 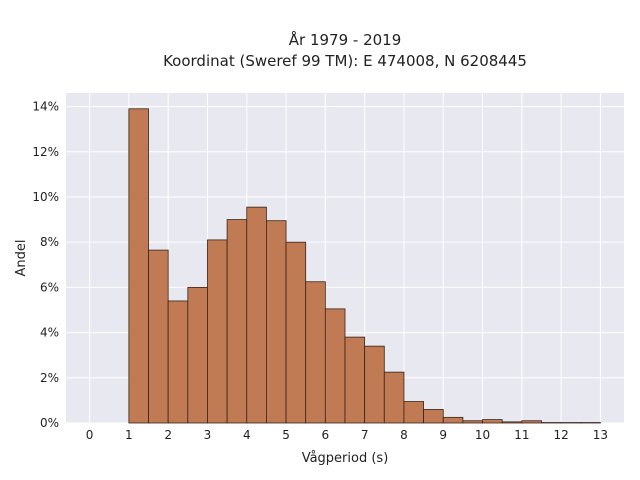 What do you see at coordinates (49, 242) in the screenshot?
I see `y-tick-label: 8%` at bounding box center [49, 242].